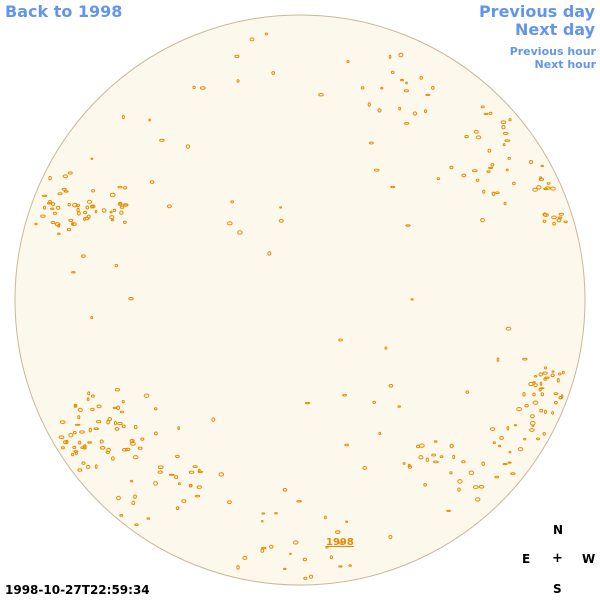  Describe the element at coordinates (565, 64) in the screenshot. I see `next-hour-link: Next hour` at that location.